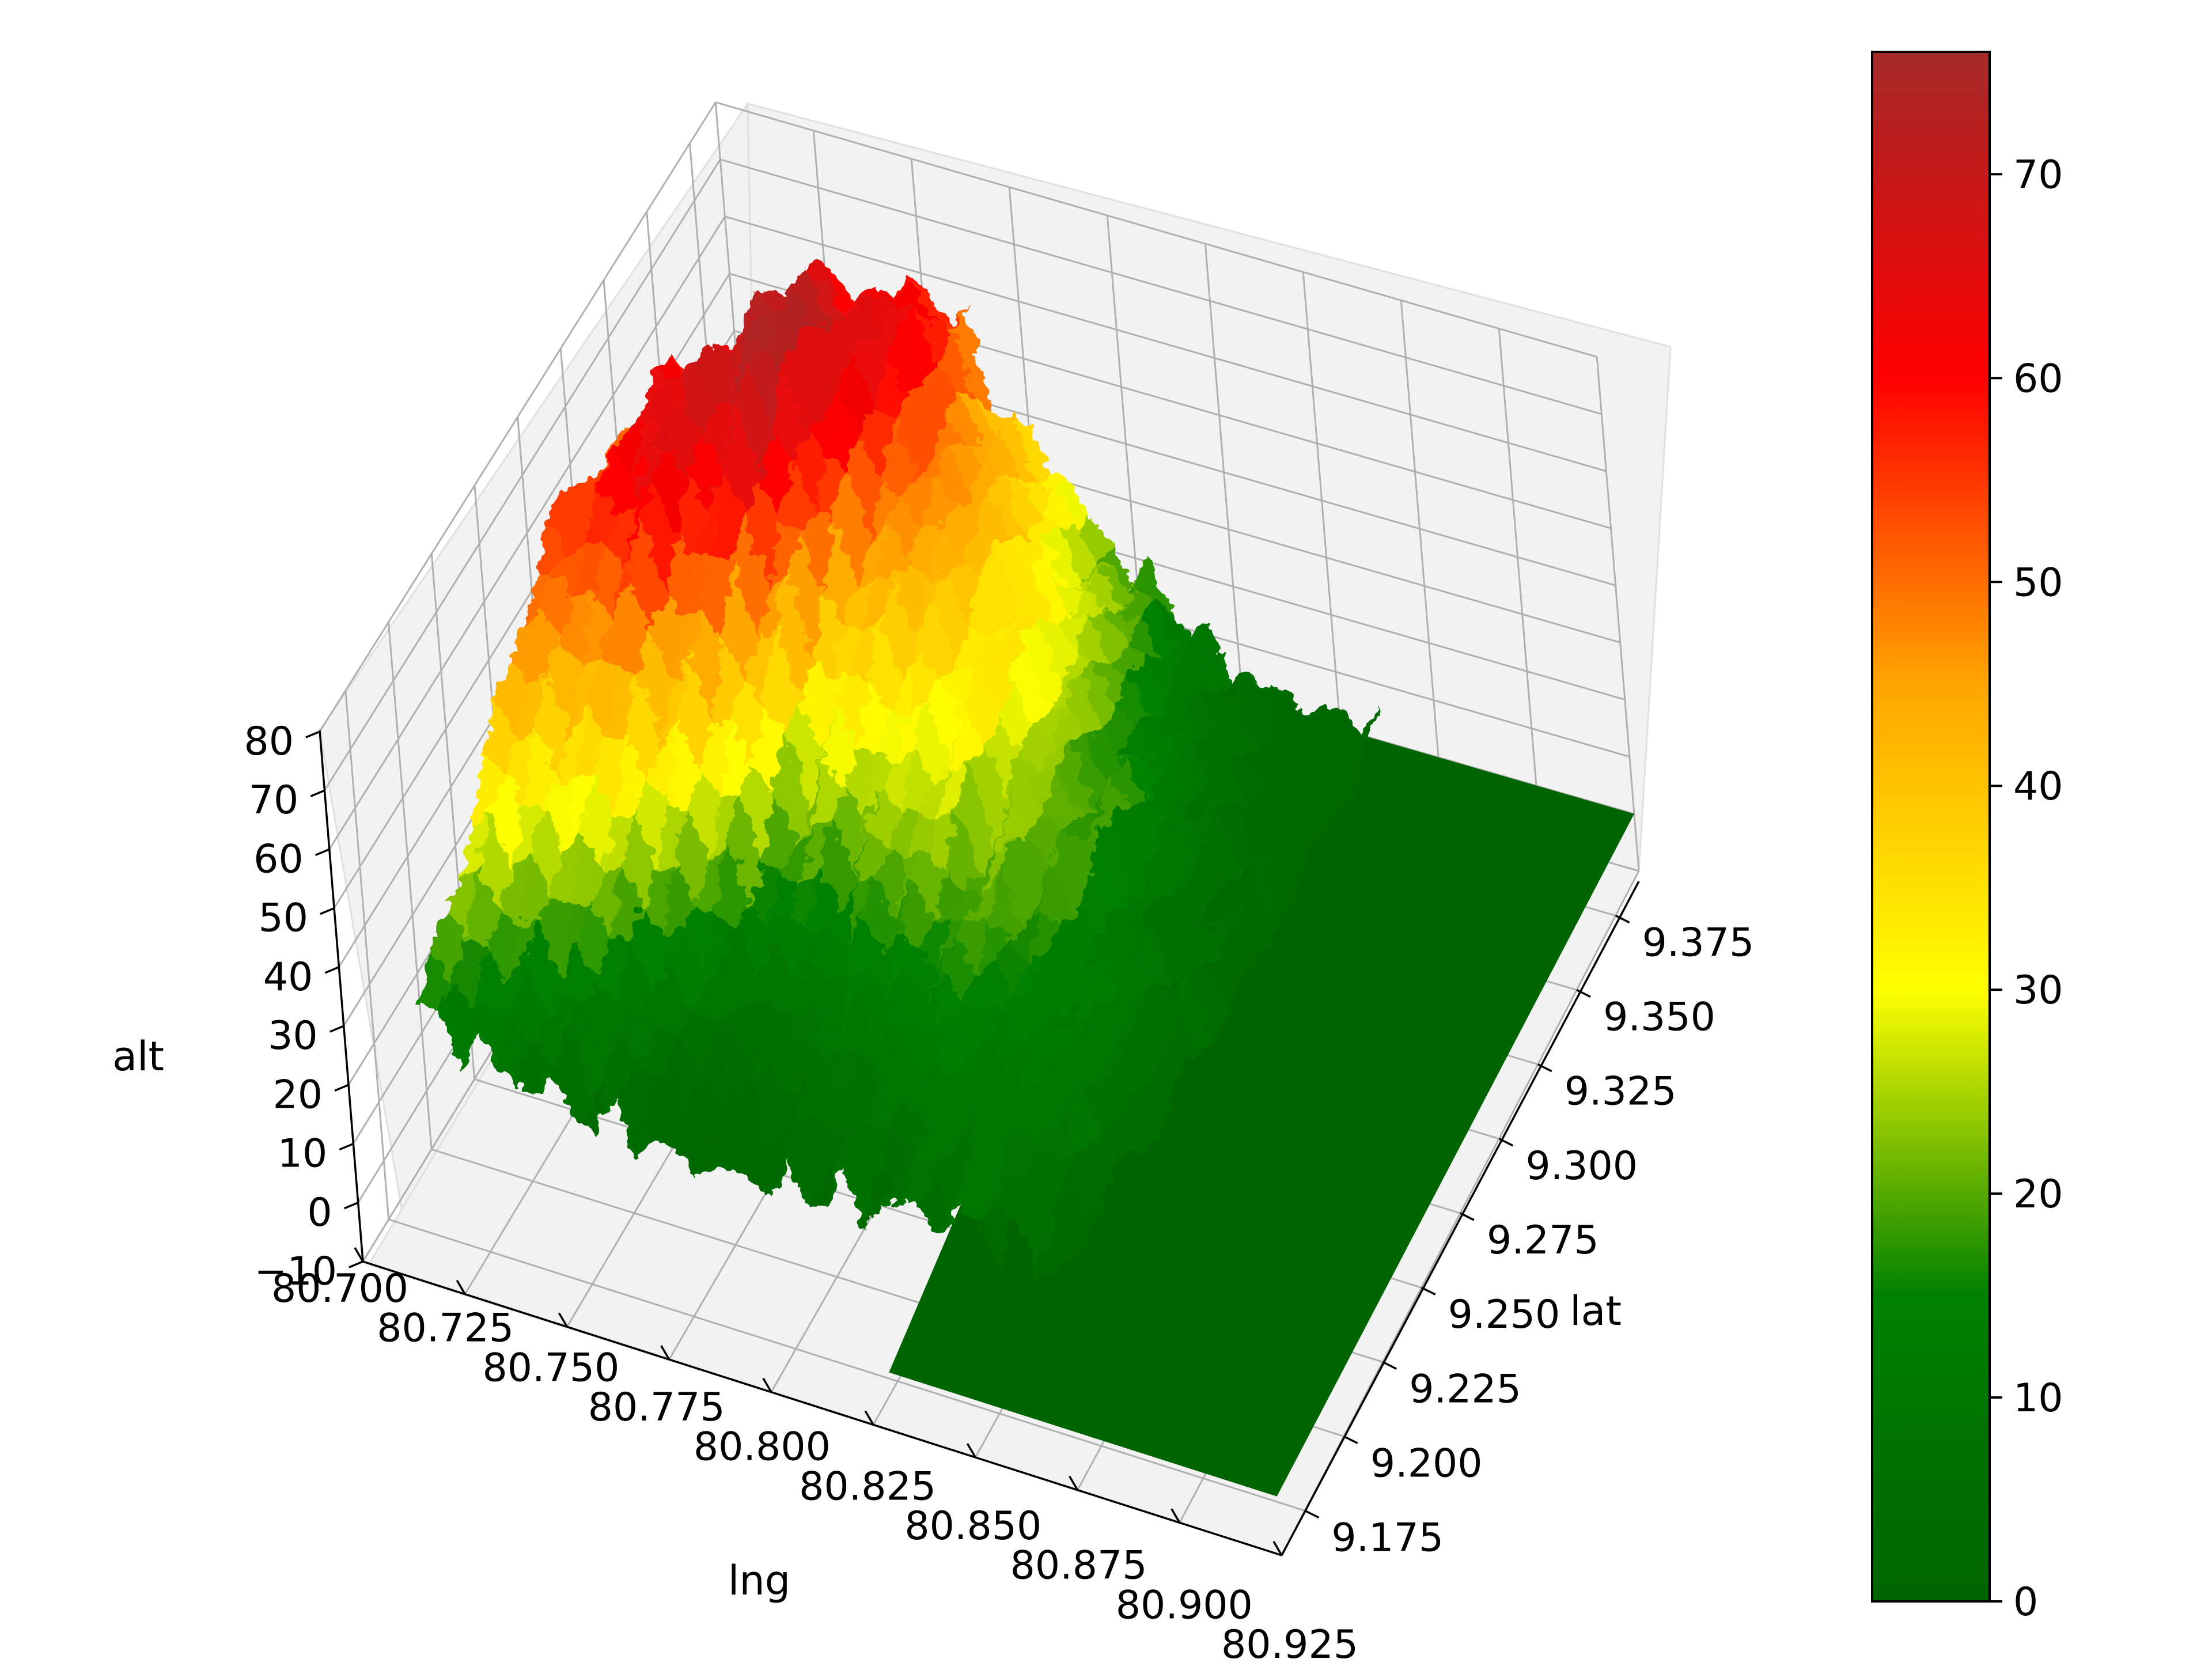 The height and width of the screenshot is (1659, 2212). I want to click on z-tick-label: 30, so click(293, 1036).